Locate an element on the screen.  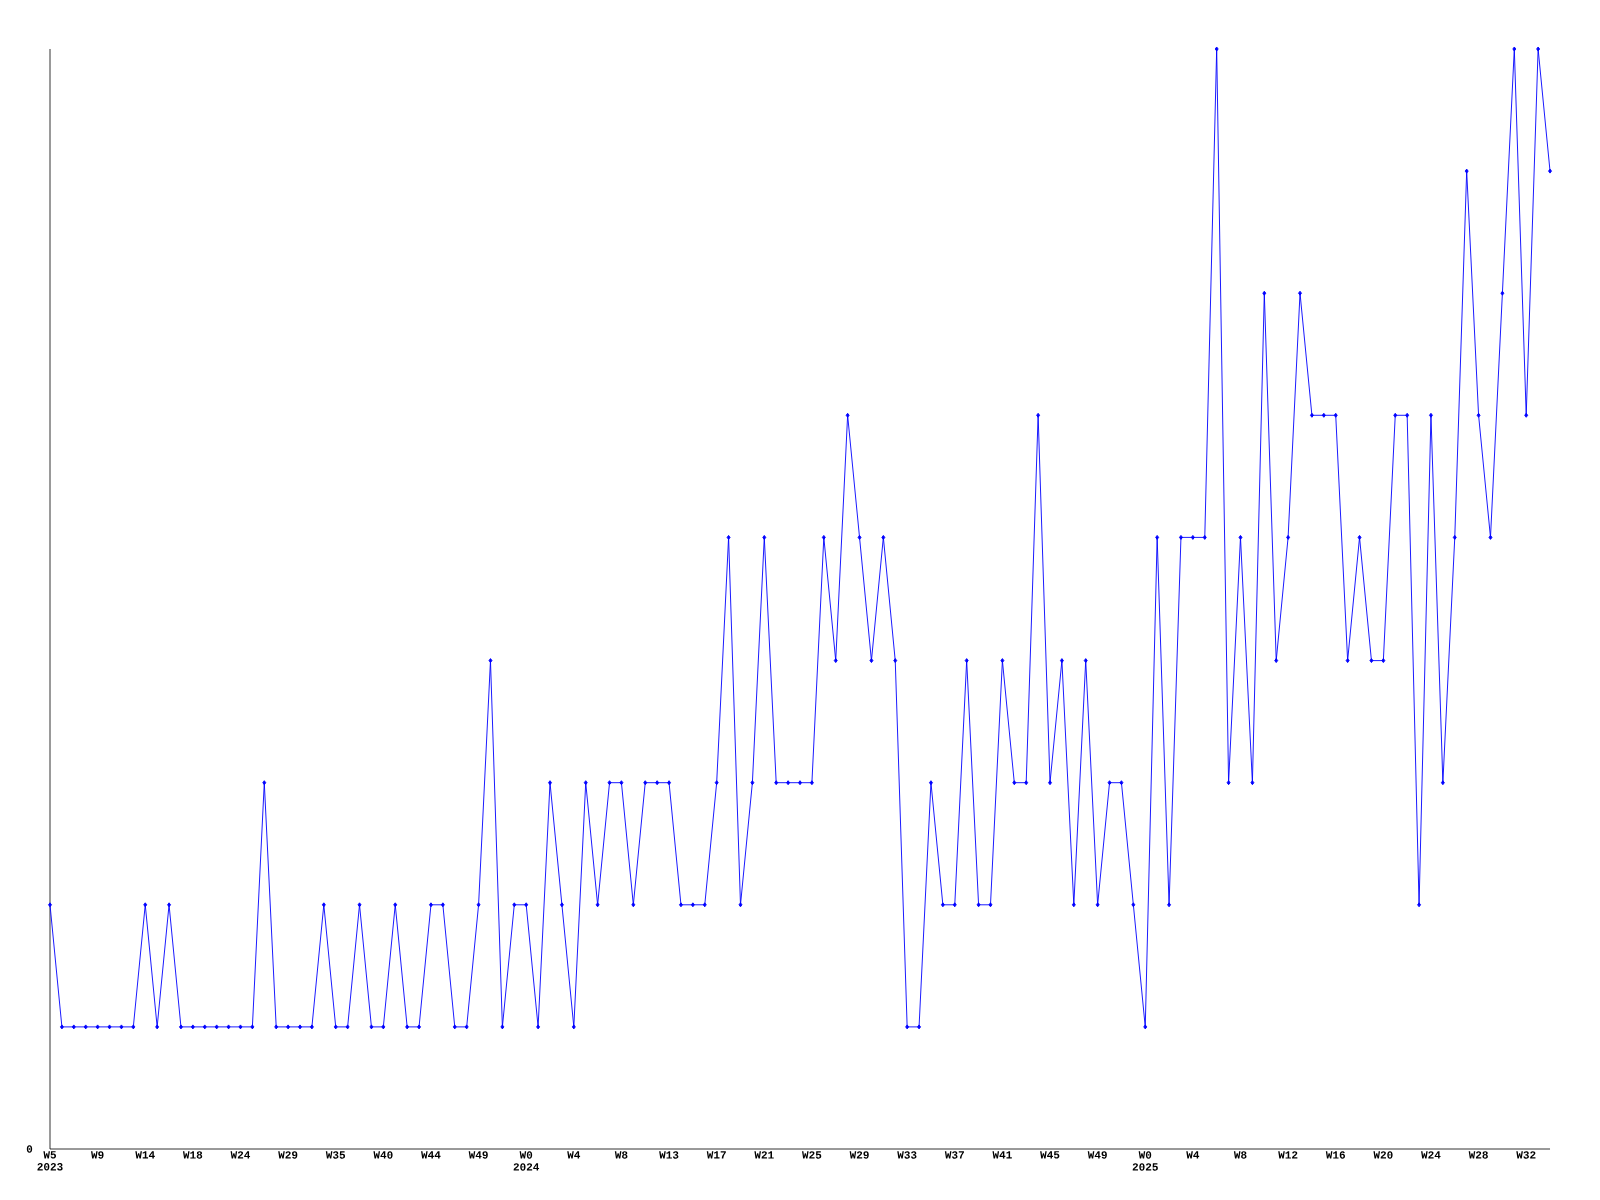
x-tick-label: W35 is located at coordinates (335, 1155).